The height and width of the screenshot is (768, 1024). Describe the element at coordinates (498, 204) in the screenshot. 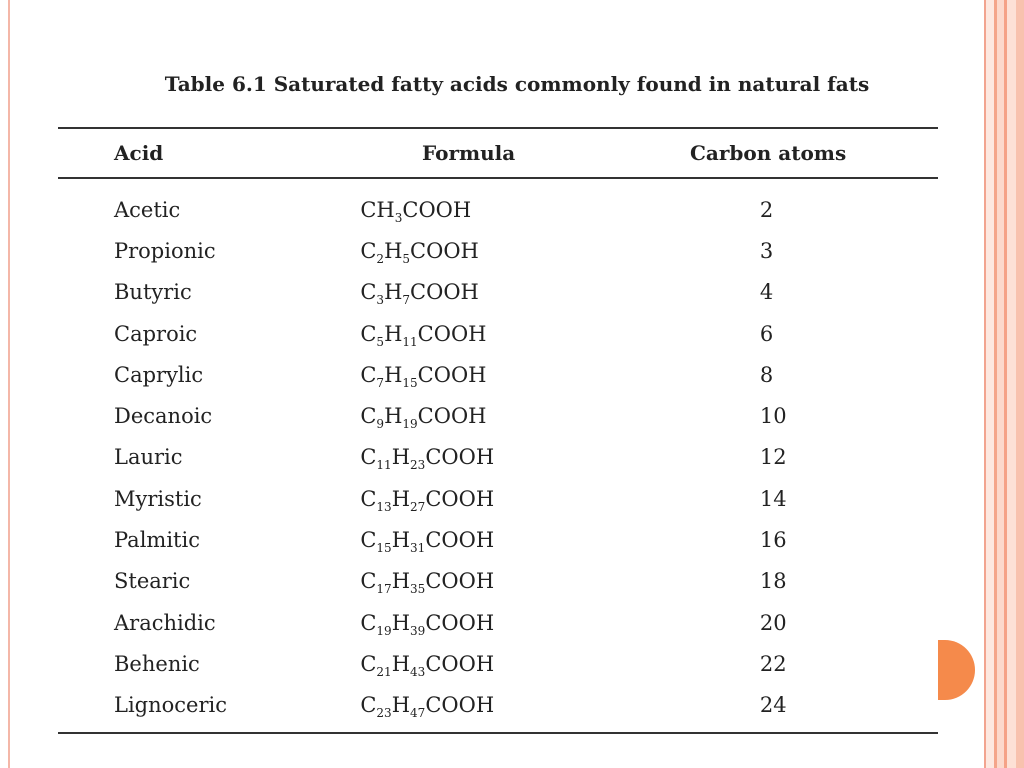

I see `table-row: Acetic CH3COOH 2` at that location.